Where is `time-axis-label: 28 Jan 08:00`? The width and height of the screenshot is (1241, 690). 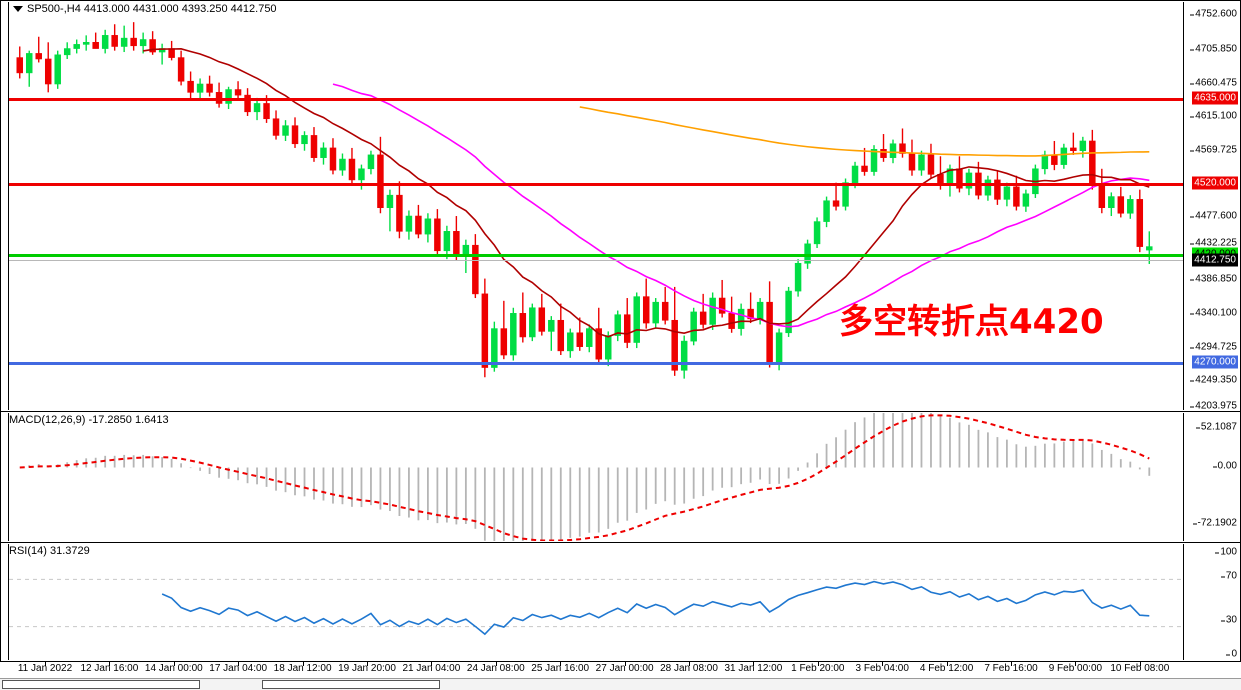
time-axis-label: 28 Jan 08:00 is located at coordinates (689, 668).